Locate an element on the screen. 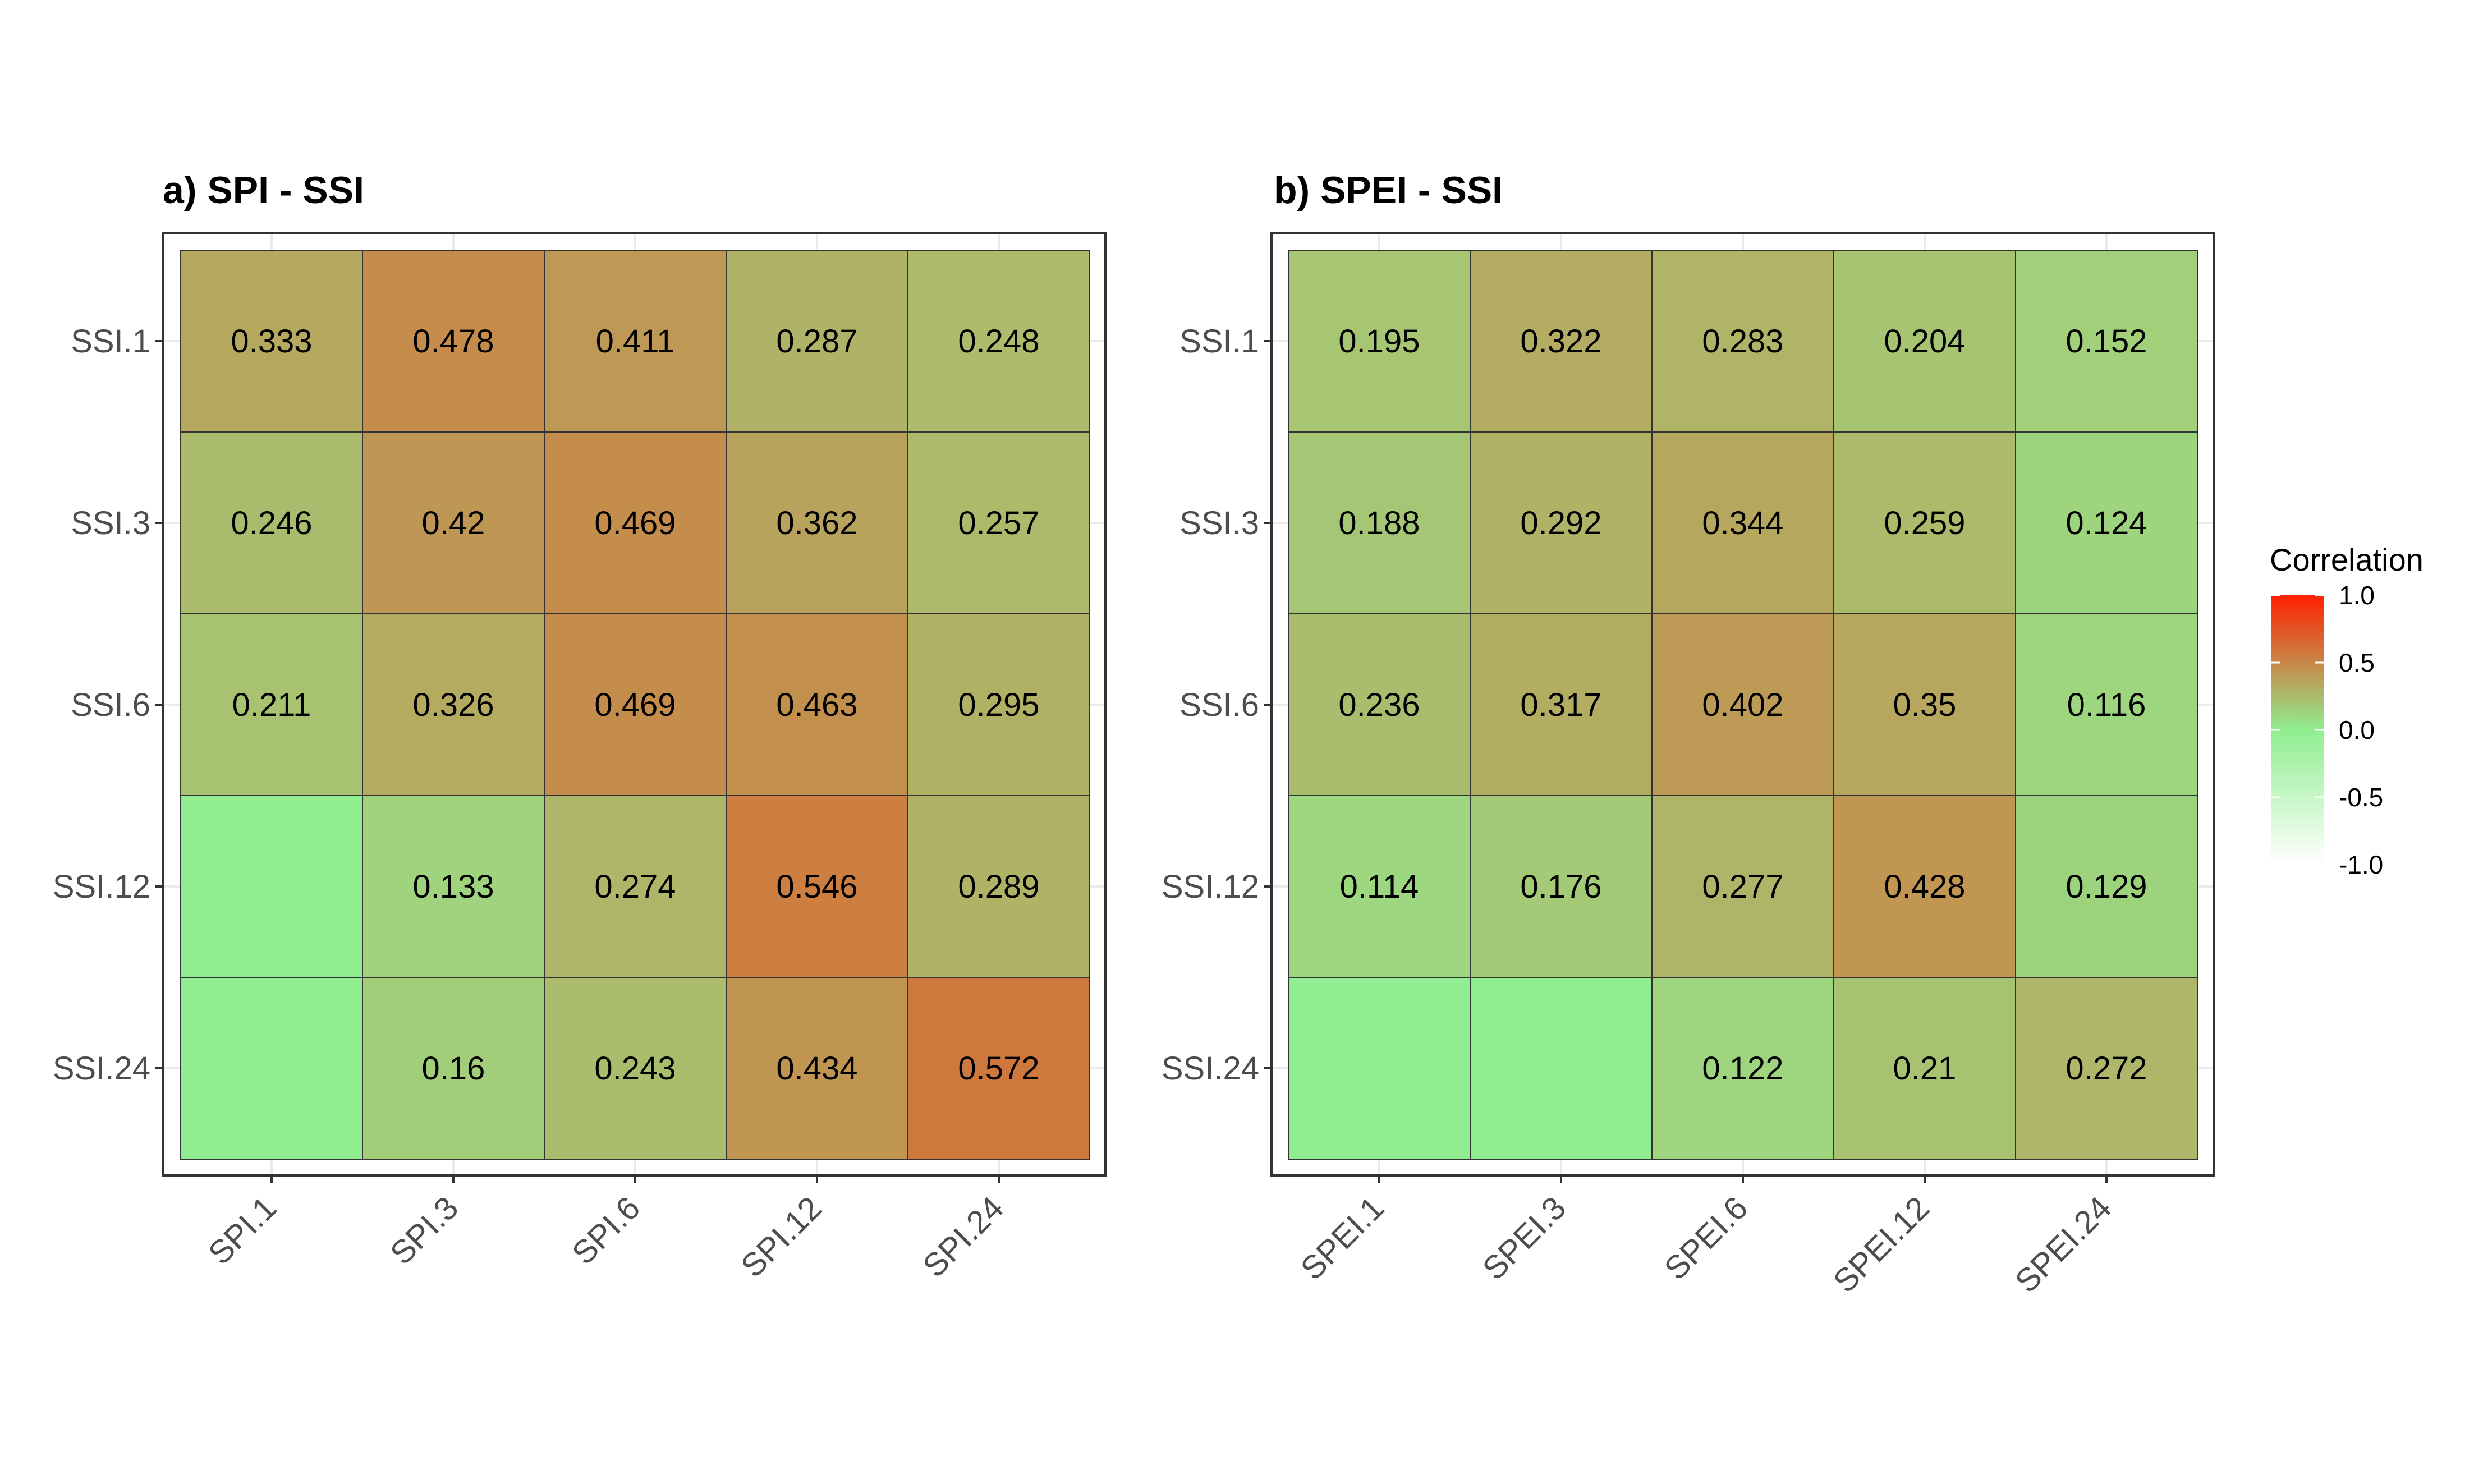 This screenshot has height=1484, width=2474. tile-value-label: 0.116 is located at coordinates (2106, 705).